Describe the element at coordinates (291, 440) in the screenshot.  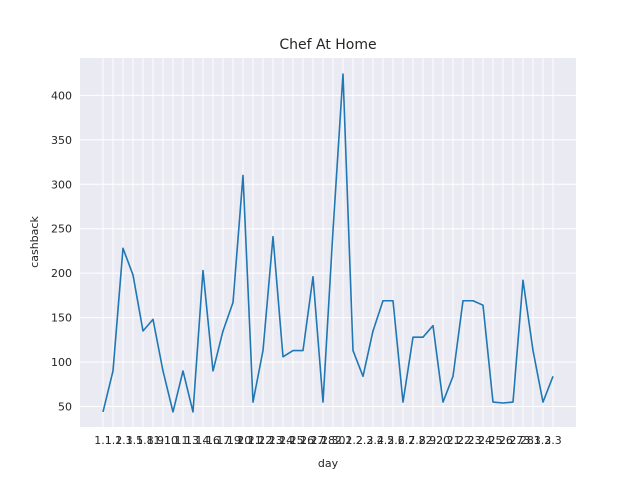
I see `x-tick-label: 1.25` at that location.